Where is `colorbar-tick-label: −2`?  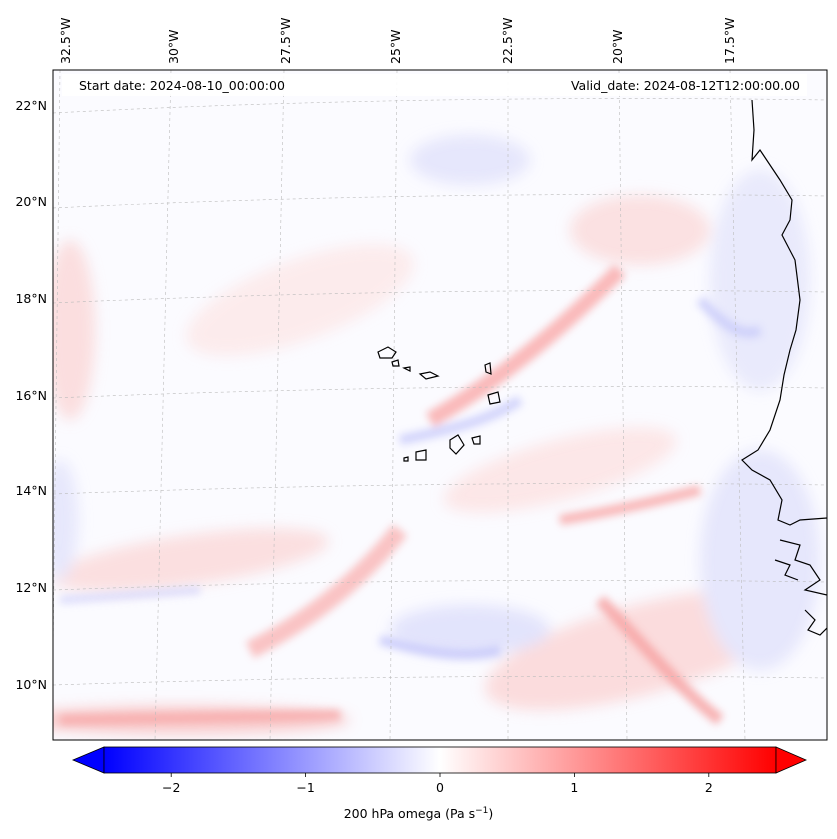 colorbar-tick-label: −2 is located at coordinates (171, 787).